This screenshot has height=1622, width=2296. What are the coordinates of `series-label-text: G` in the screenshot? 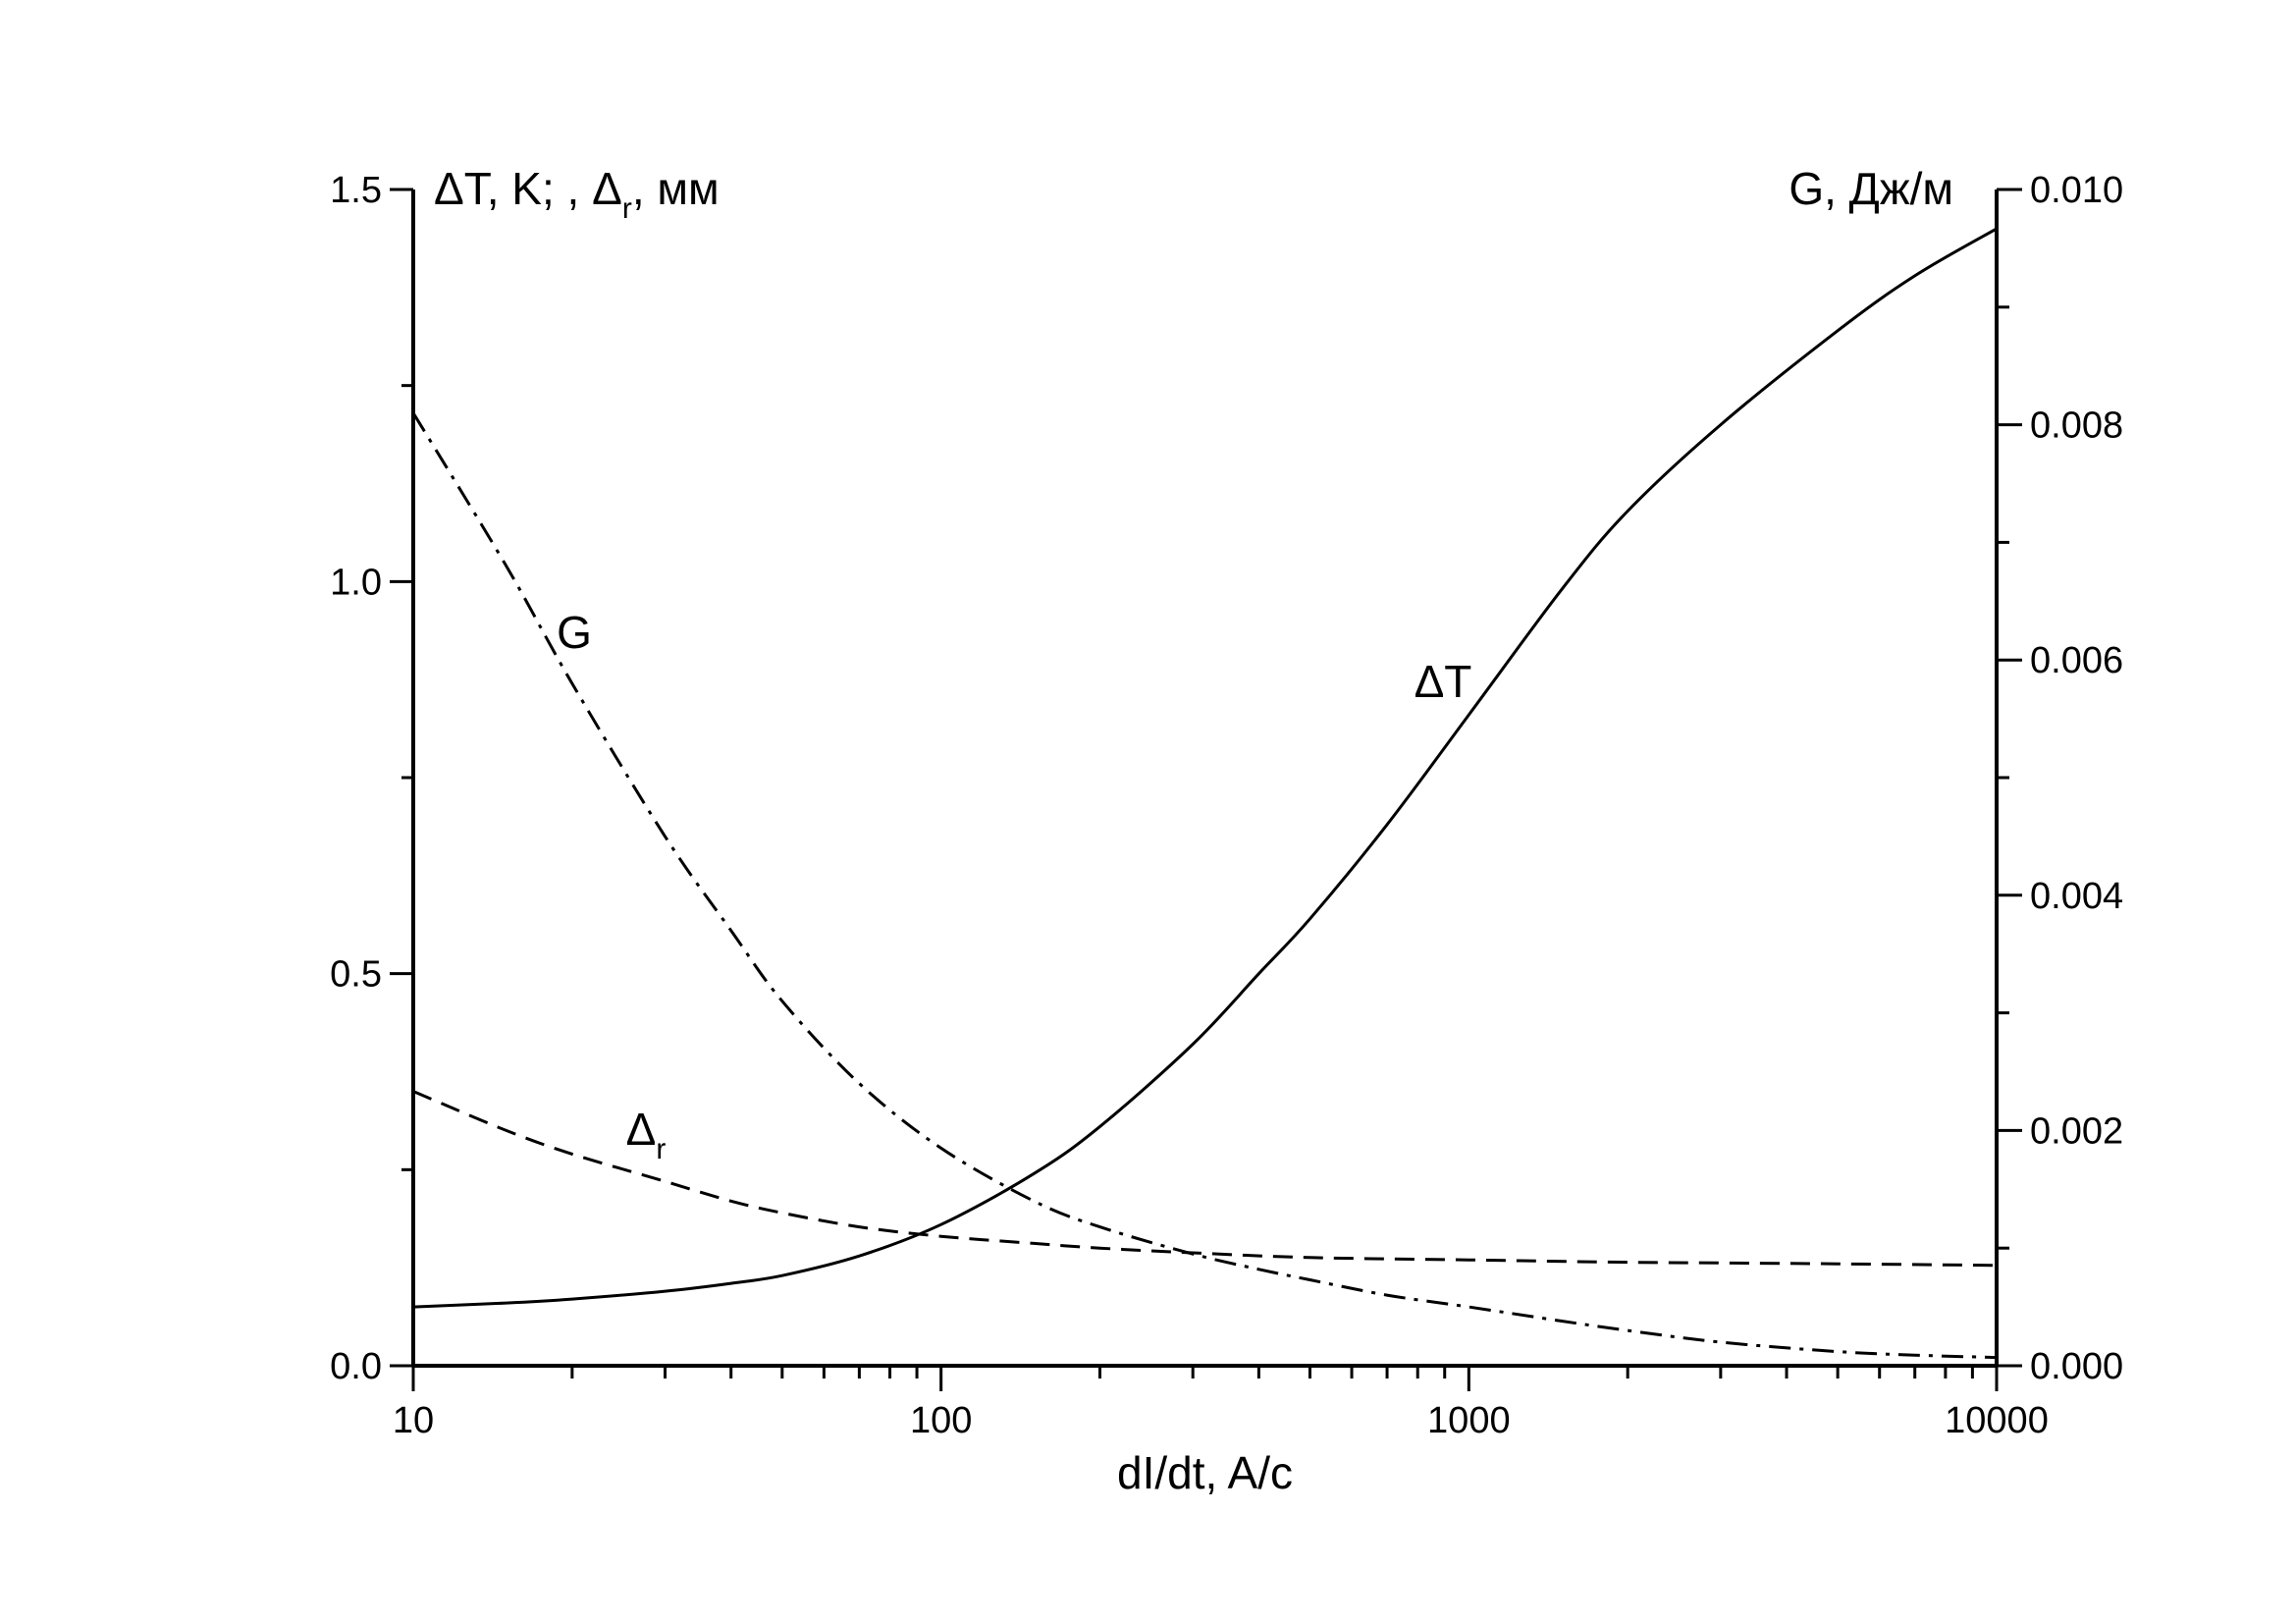 It's located at (574, 632).